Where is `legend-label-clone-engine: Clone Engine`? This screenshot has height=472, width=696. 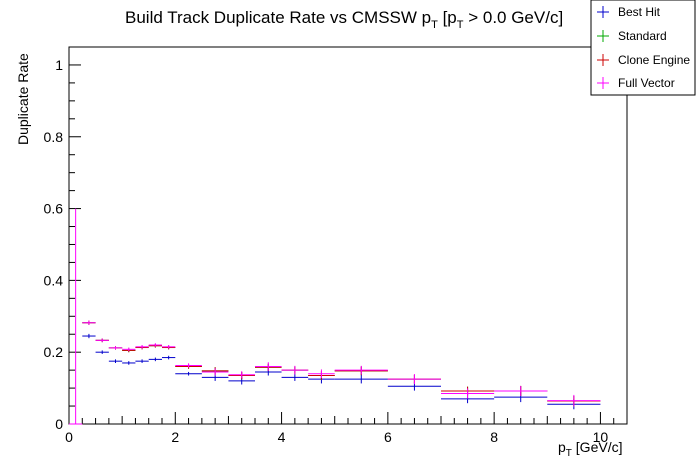
legend-label-clone-engine: Clone Engine is located at coordinates (654, 60).